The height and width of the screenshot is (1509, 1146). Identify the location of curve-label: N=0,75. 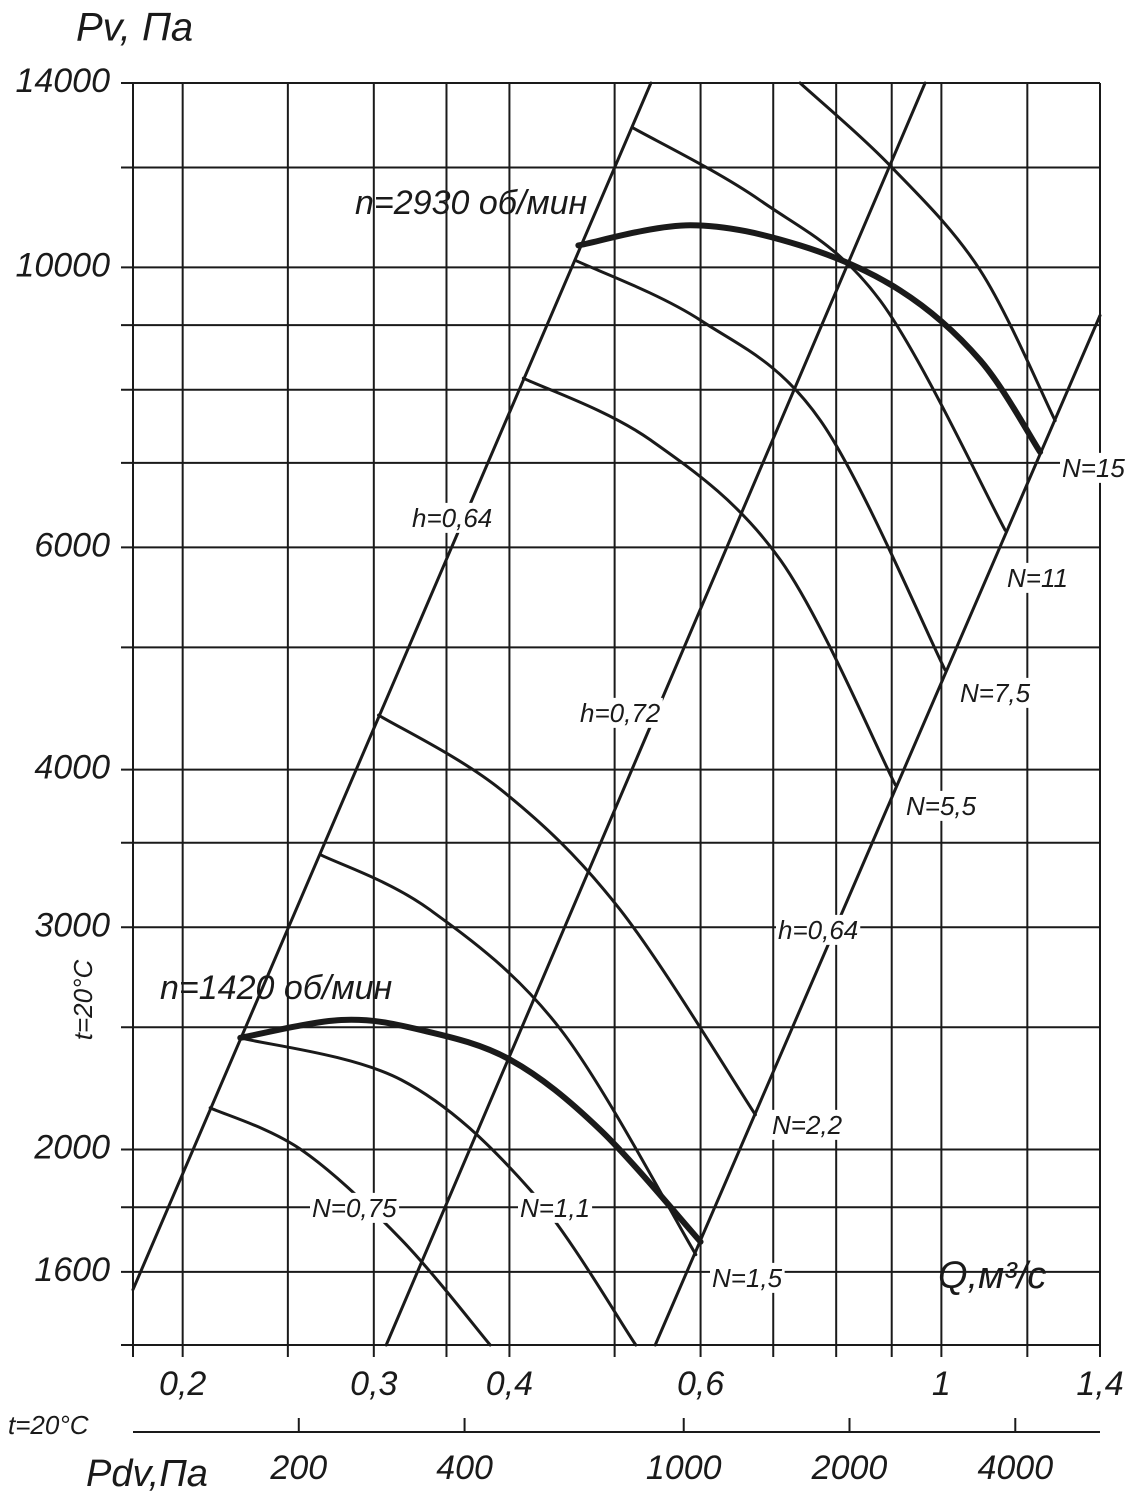
(354, 1208).